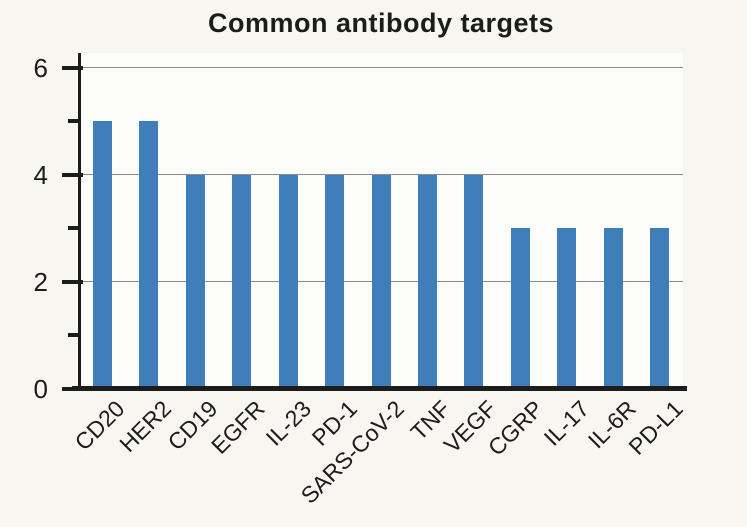 This screenshot has height=527, width=747. Describe the element at coordinates (288, 423) in the screenshot. I see `x-tick-label-IL-23: IL-23` at that location.